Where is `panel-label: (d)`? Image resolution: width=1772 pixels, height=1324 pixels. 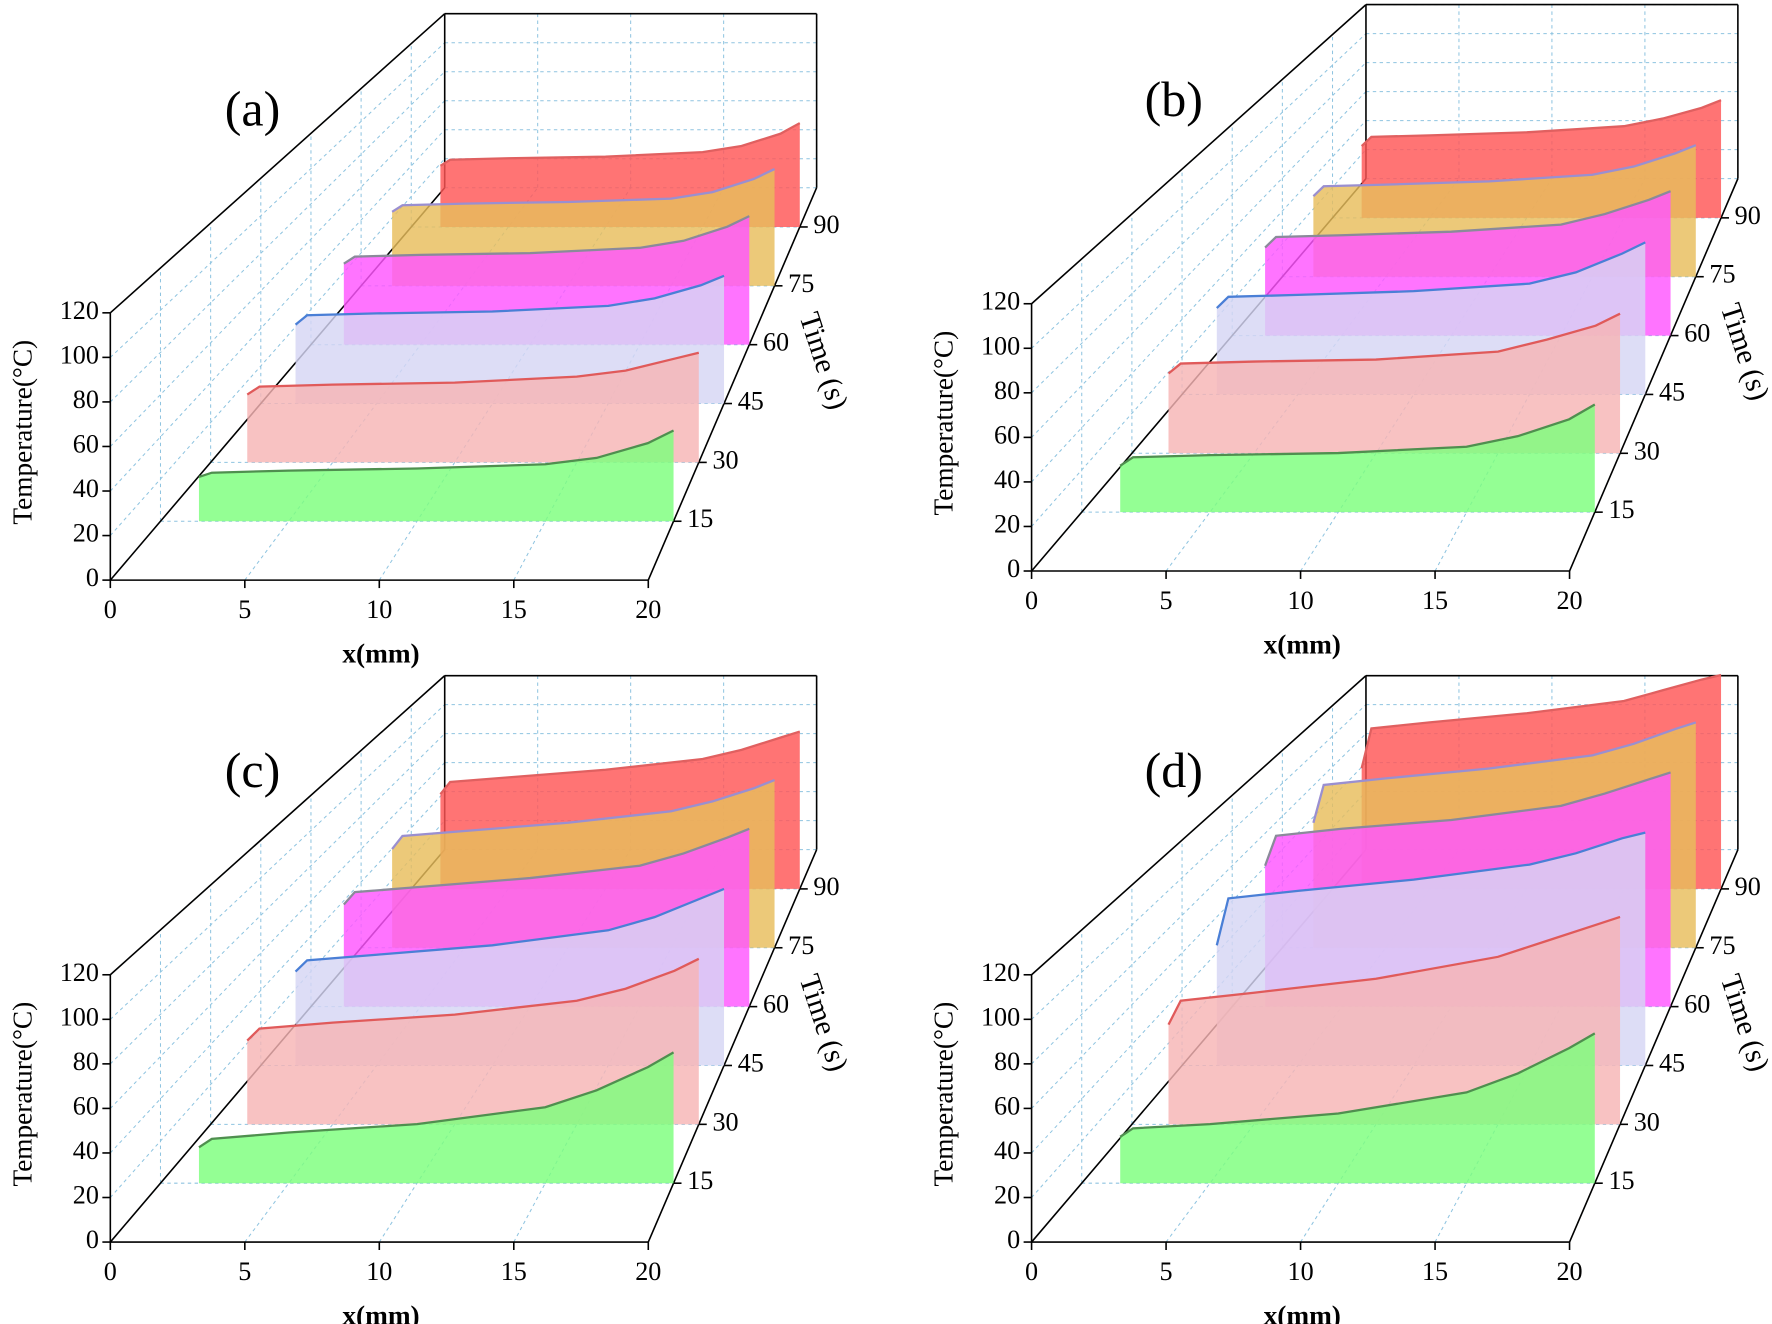 panel-label: (d) is located at coordinates (1174, 770).